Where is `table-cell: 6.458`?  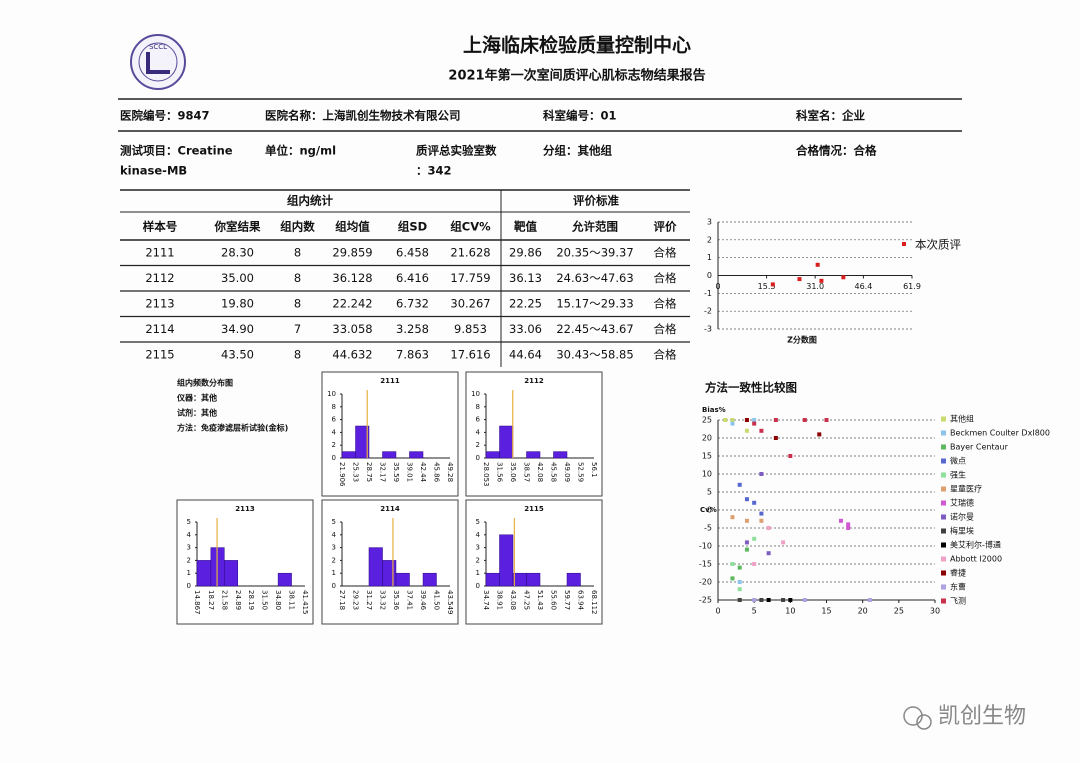
table-cell: 6.458 is located at coordinates (412, 253).